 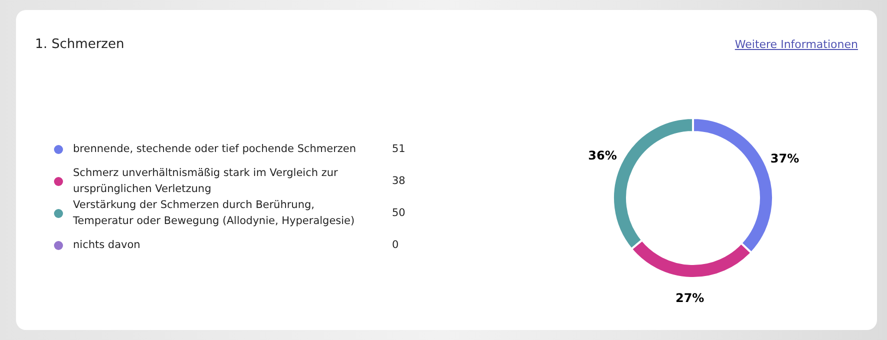 What do you see at coordinates (215, 149) in the screenshot?
I see `legend-label: brennende, stechende oder tief pochende Schmerzen` at bounding box center [215, 149].